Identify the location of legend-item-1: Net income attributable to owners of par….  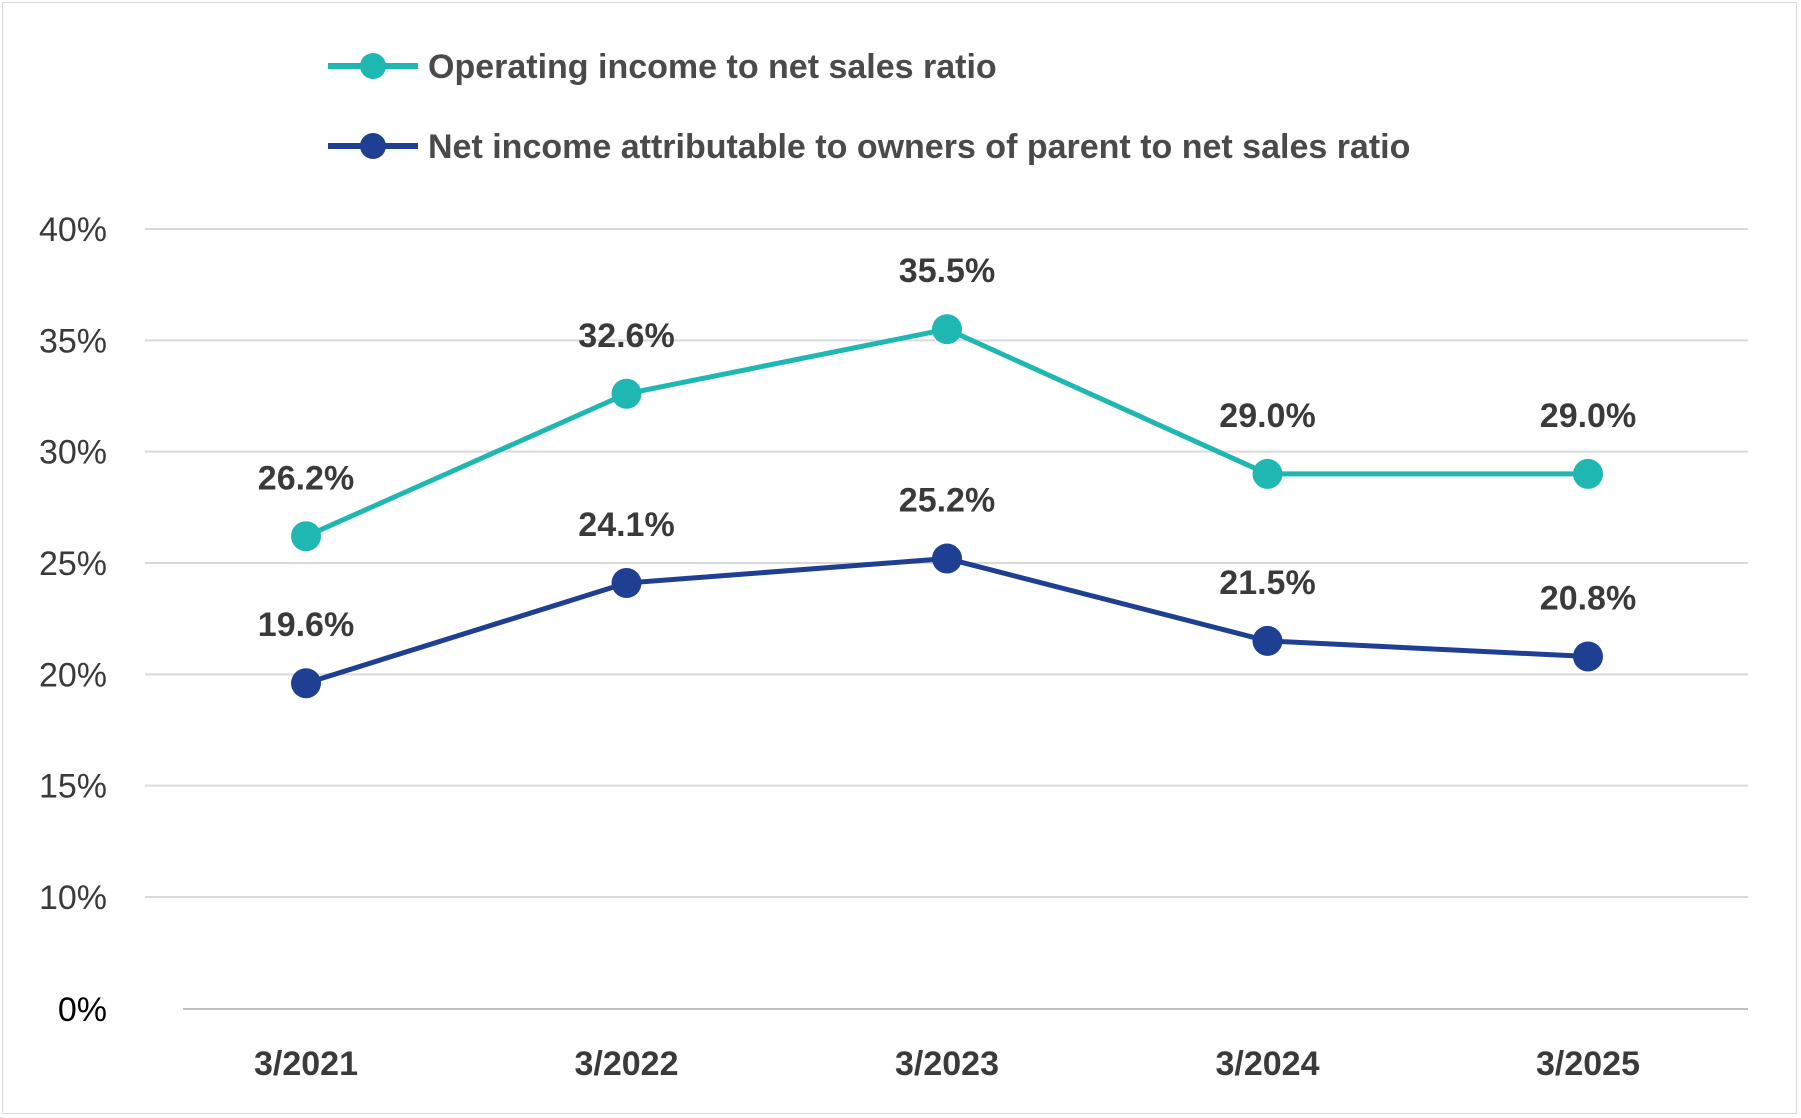
(869, 147).